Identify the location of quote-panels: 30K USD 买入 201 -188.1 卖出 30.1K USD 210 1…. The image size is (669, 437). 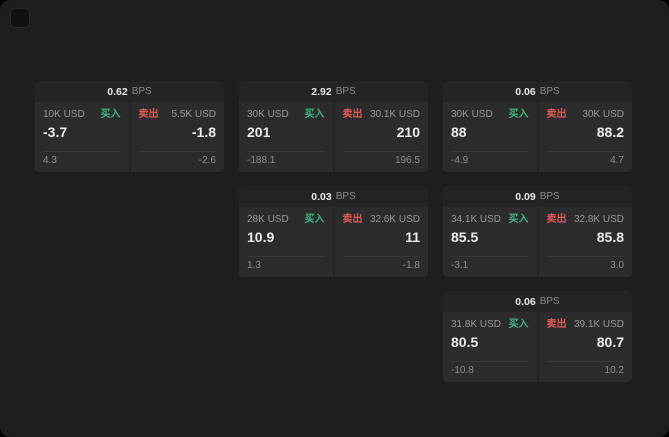
(333, 137).